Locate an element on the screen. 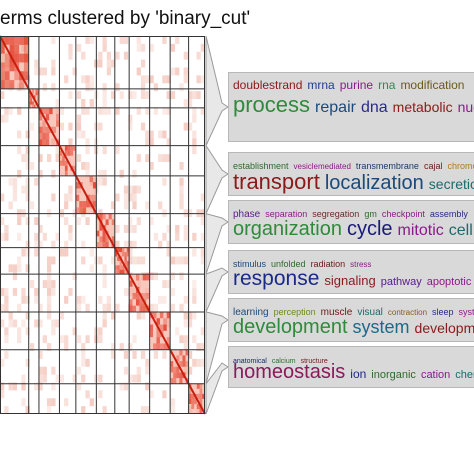 Image resolution: width=474 pixels, height=474 pixels. word-cloud-line: stimulus unfolded radiation stress is located at coordinates (304, 263).